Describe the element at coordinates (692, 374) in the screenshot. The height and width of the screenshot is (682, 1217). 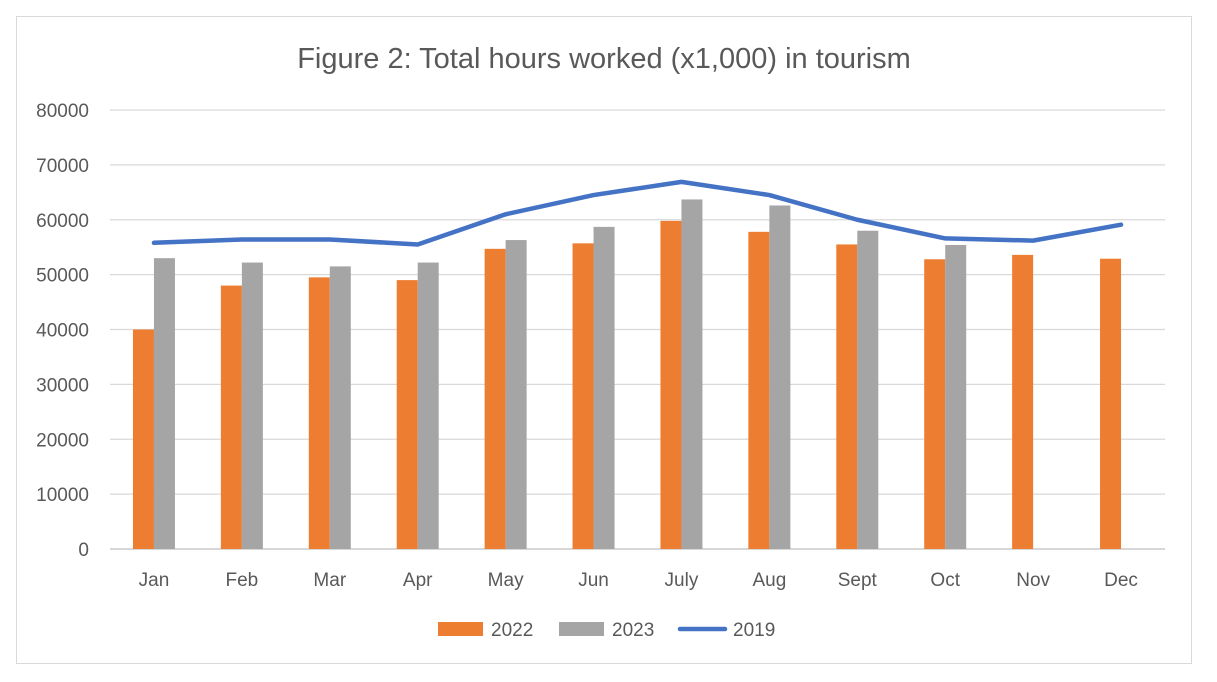
I see `bar-2023-July` at that location.